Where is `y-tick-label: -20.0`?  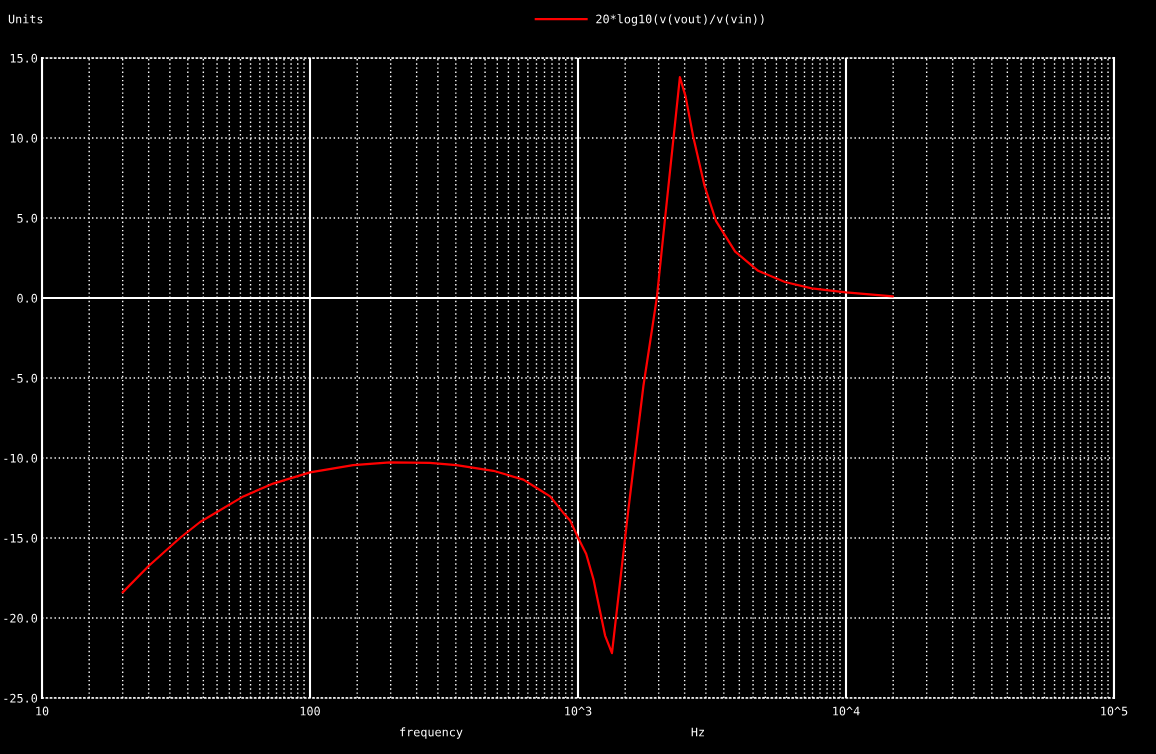 y-tick-label: -20.0 is located at coordinates (21, 618).